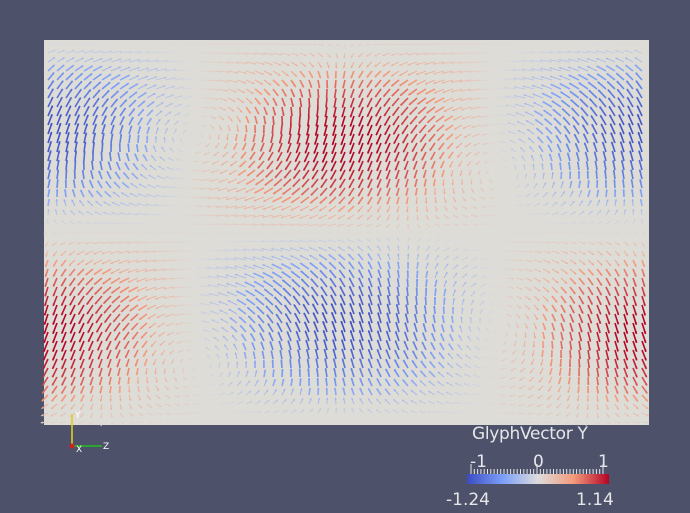  What do you see at coordinates (478, 462) in the screenshot?
I see `legend-tick-min: -1` at bounding box center [478, 462].